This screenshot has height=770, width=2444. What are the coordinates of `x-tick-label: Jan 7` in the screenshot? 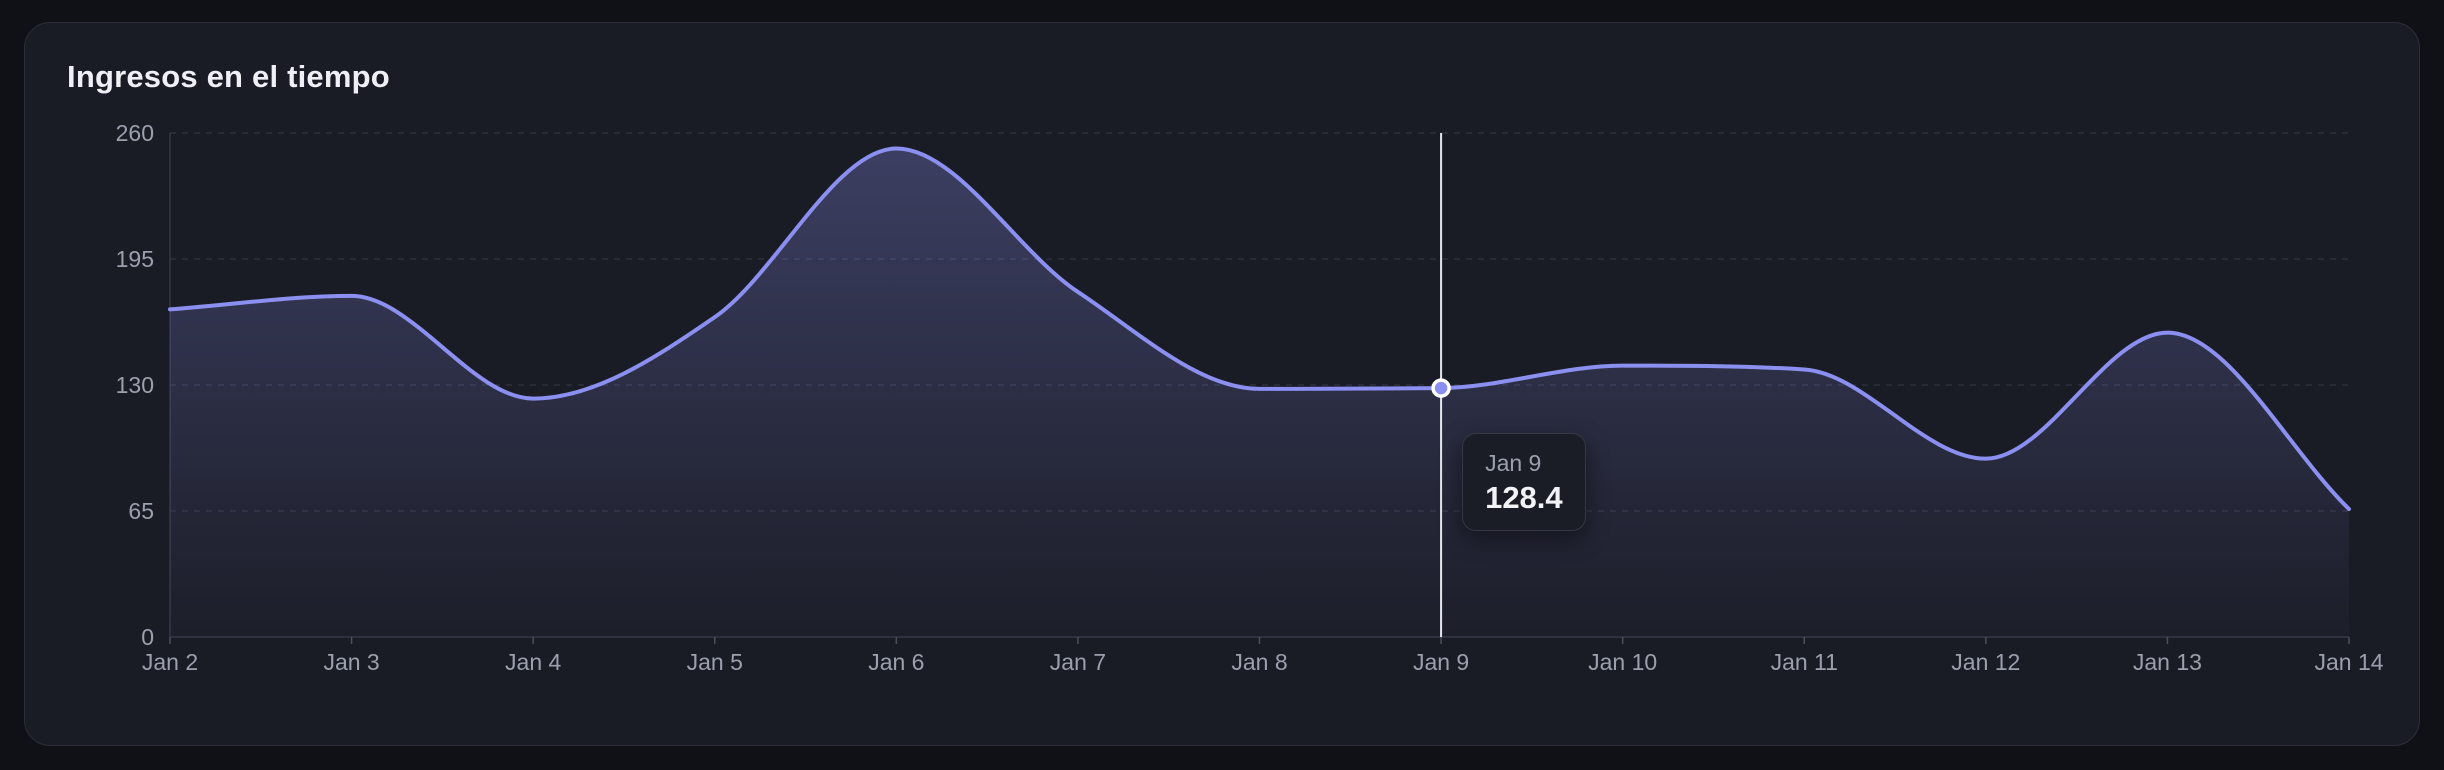 It's located at (1078, 662).